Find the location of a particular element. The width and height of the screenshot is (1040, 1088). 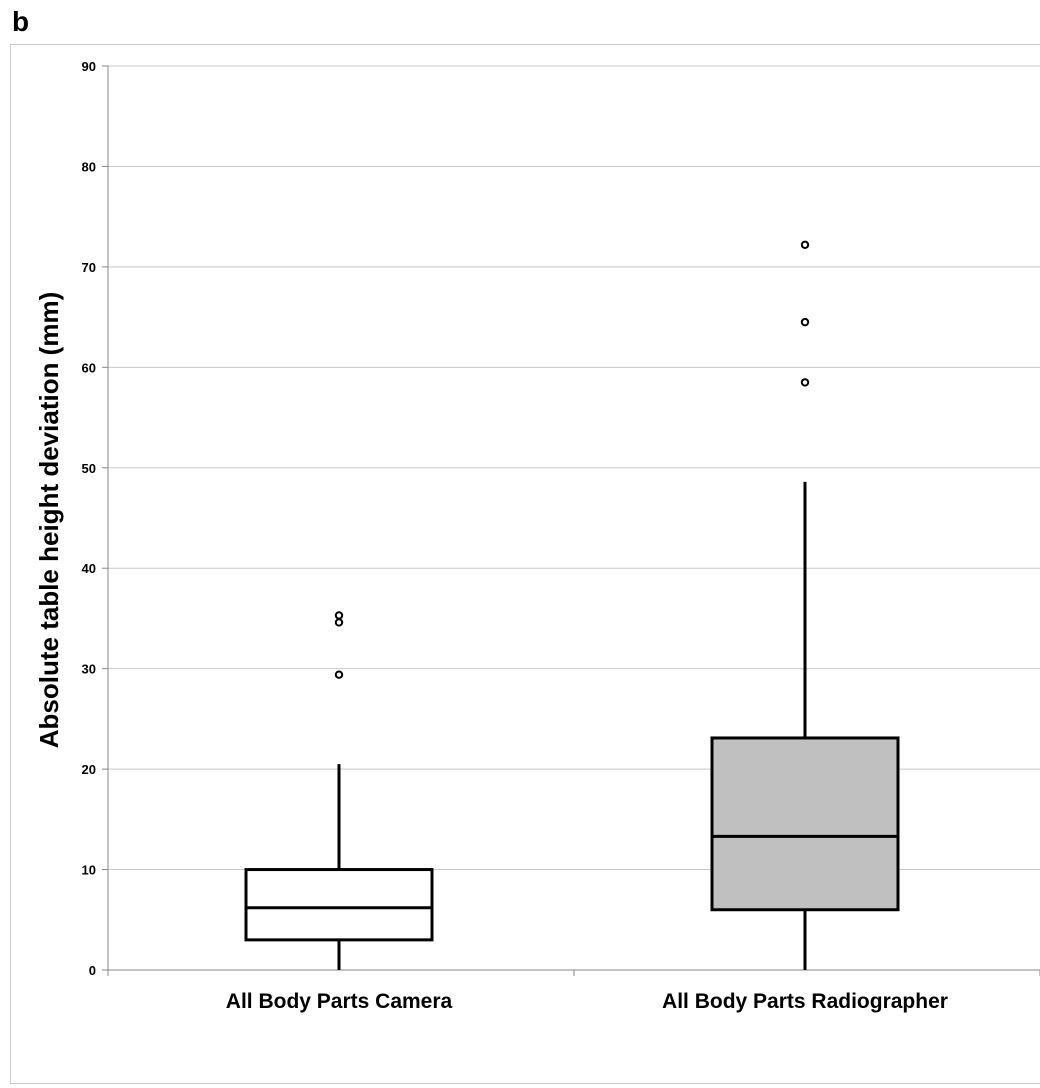

box-0-iqr-box is located at coordinates (339, 905).